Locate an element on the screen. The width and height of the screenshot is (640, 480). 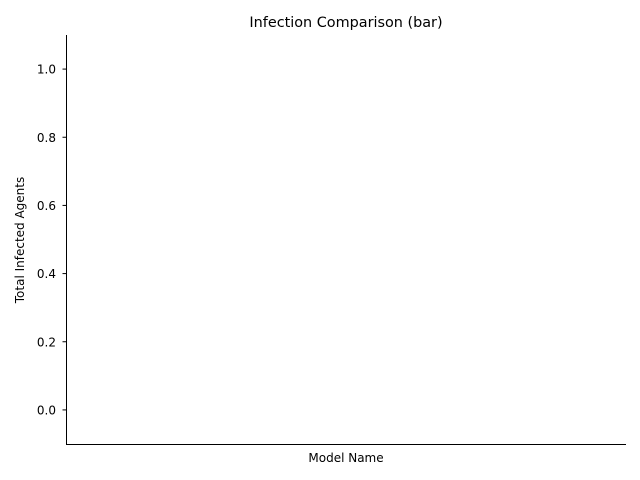
x-axis-label: Model Name is located at coordinates (345, 458).